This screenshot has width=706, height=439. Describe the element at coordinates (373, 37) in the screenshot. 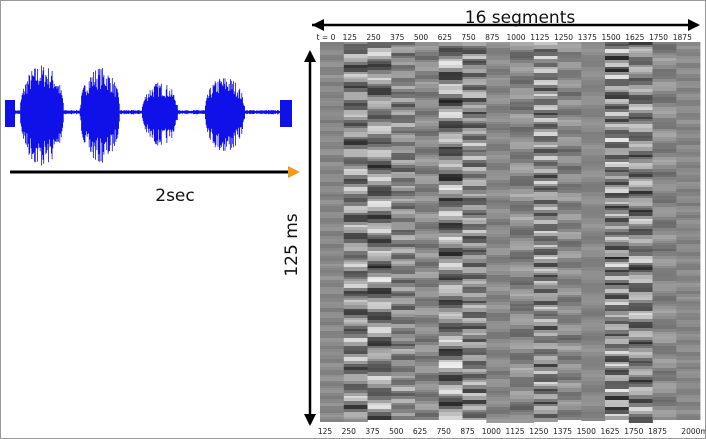

I see `top-label: 250` at that location.